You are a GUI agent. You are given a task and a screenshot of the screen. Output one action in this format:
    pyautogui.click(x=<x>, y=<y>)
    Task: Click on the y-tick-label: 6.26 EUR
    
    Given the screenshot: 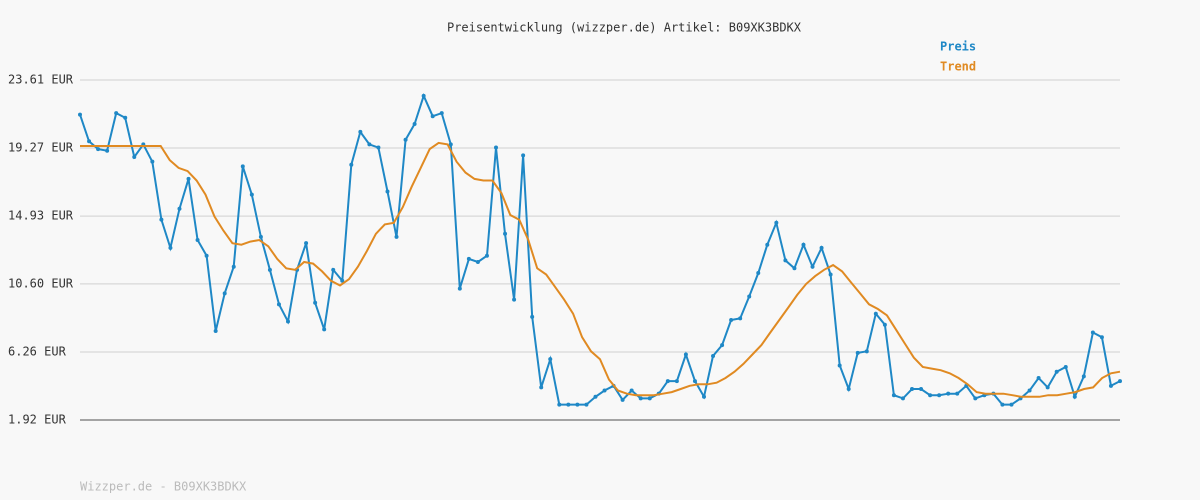 What is the action you would take?
    pyautogui.click(x=37, y=351)
    